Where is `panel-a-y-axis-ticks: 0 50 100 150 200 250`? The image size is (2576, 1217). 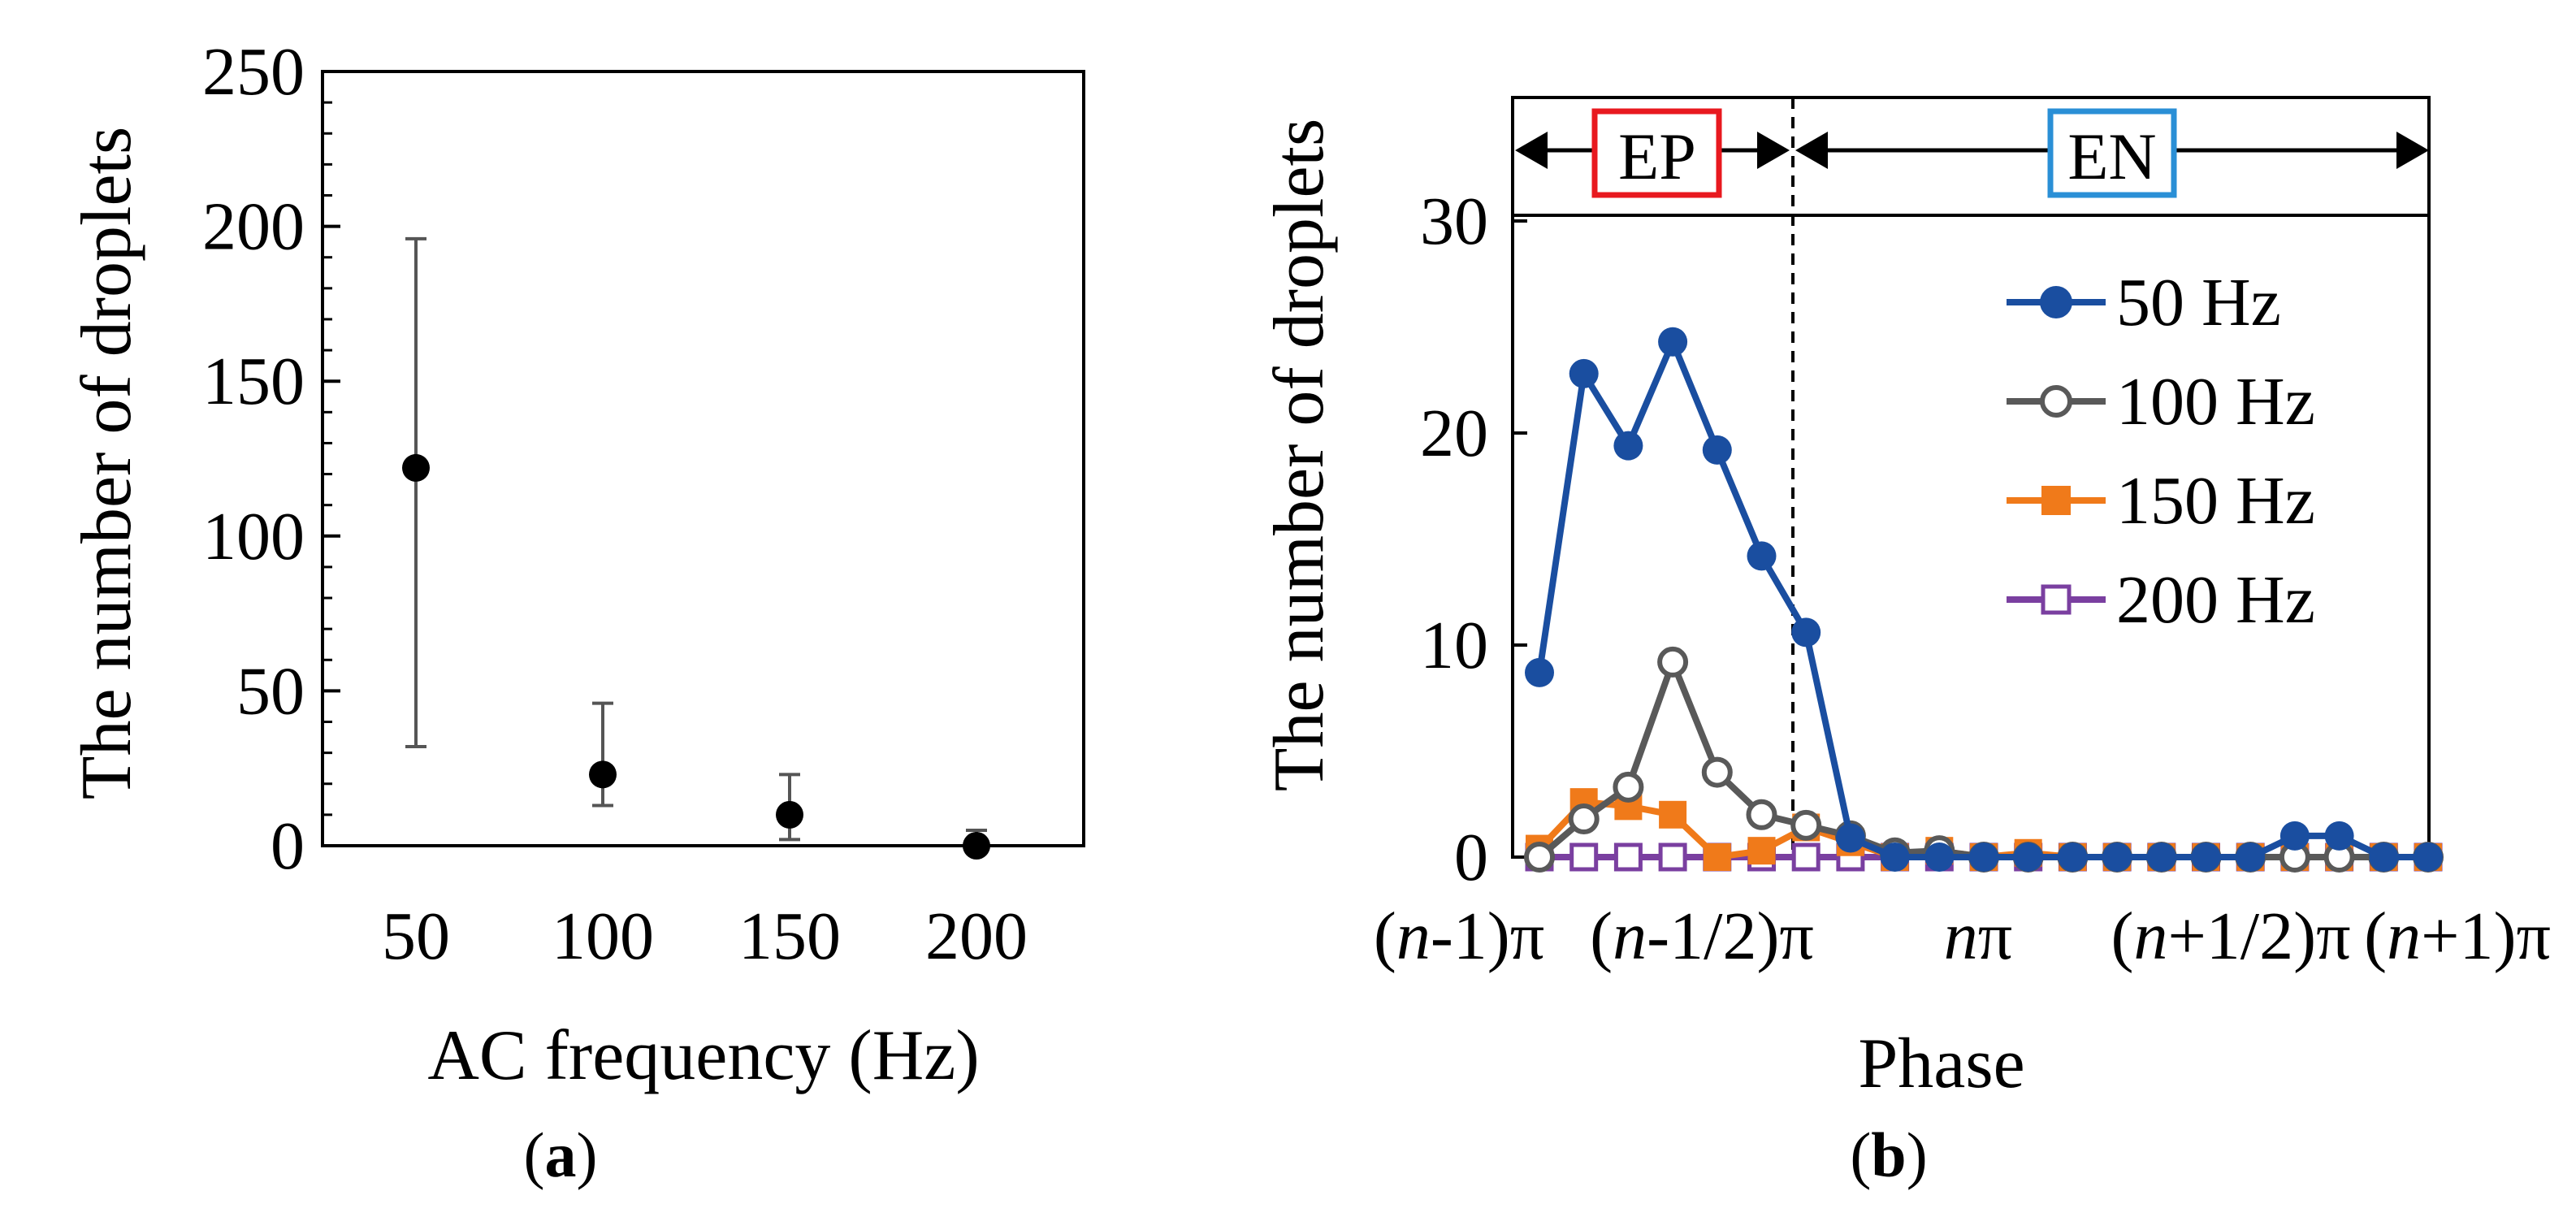 panel-a-y-axis-ticks: 0 50 100 150 200 250 is located at coordinates (271, 459).